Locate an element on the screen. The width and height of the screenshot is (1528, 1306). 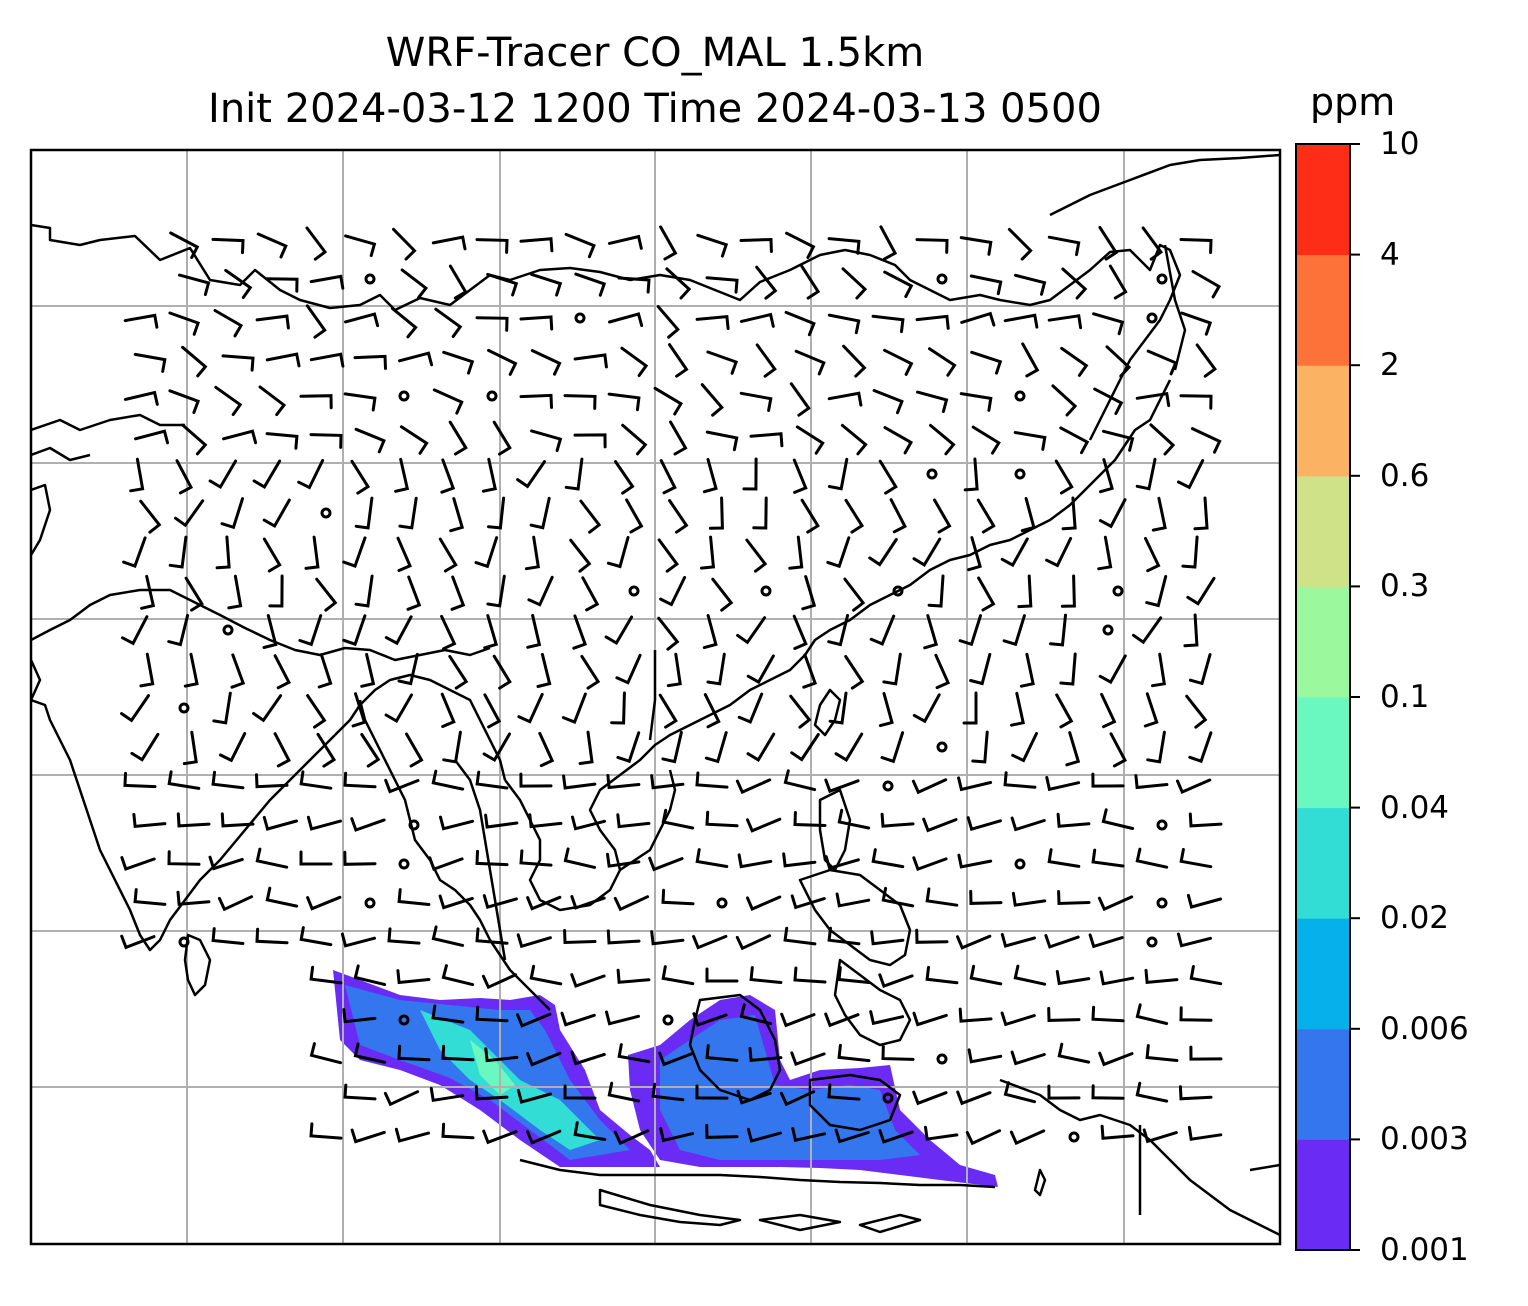
colorbar-tick-label: 10 is located at coordinates (1400, 144).